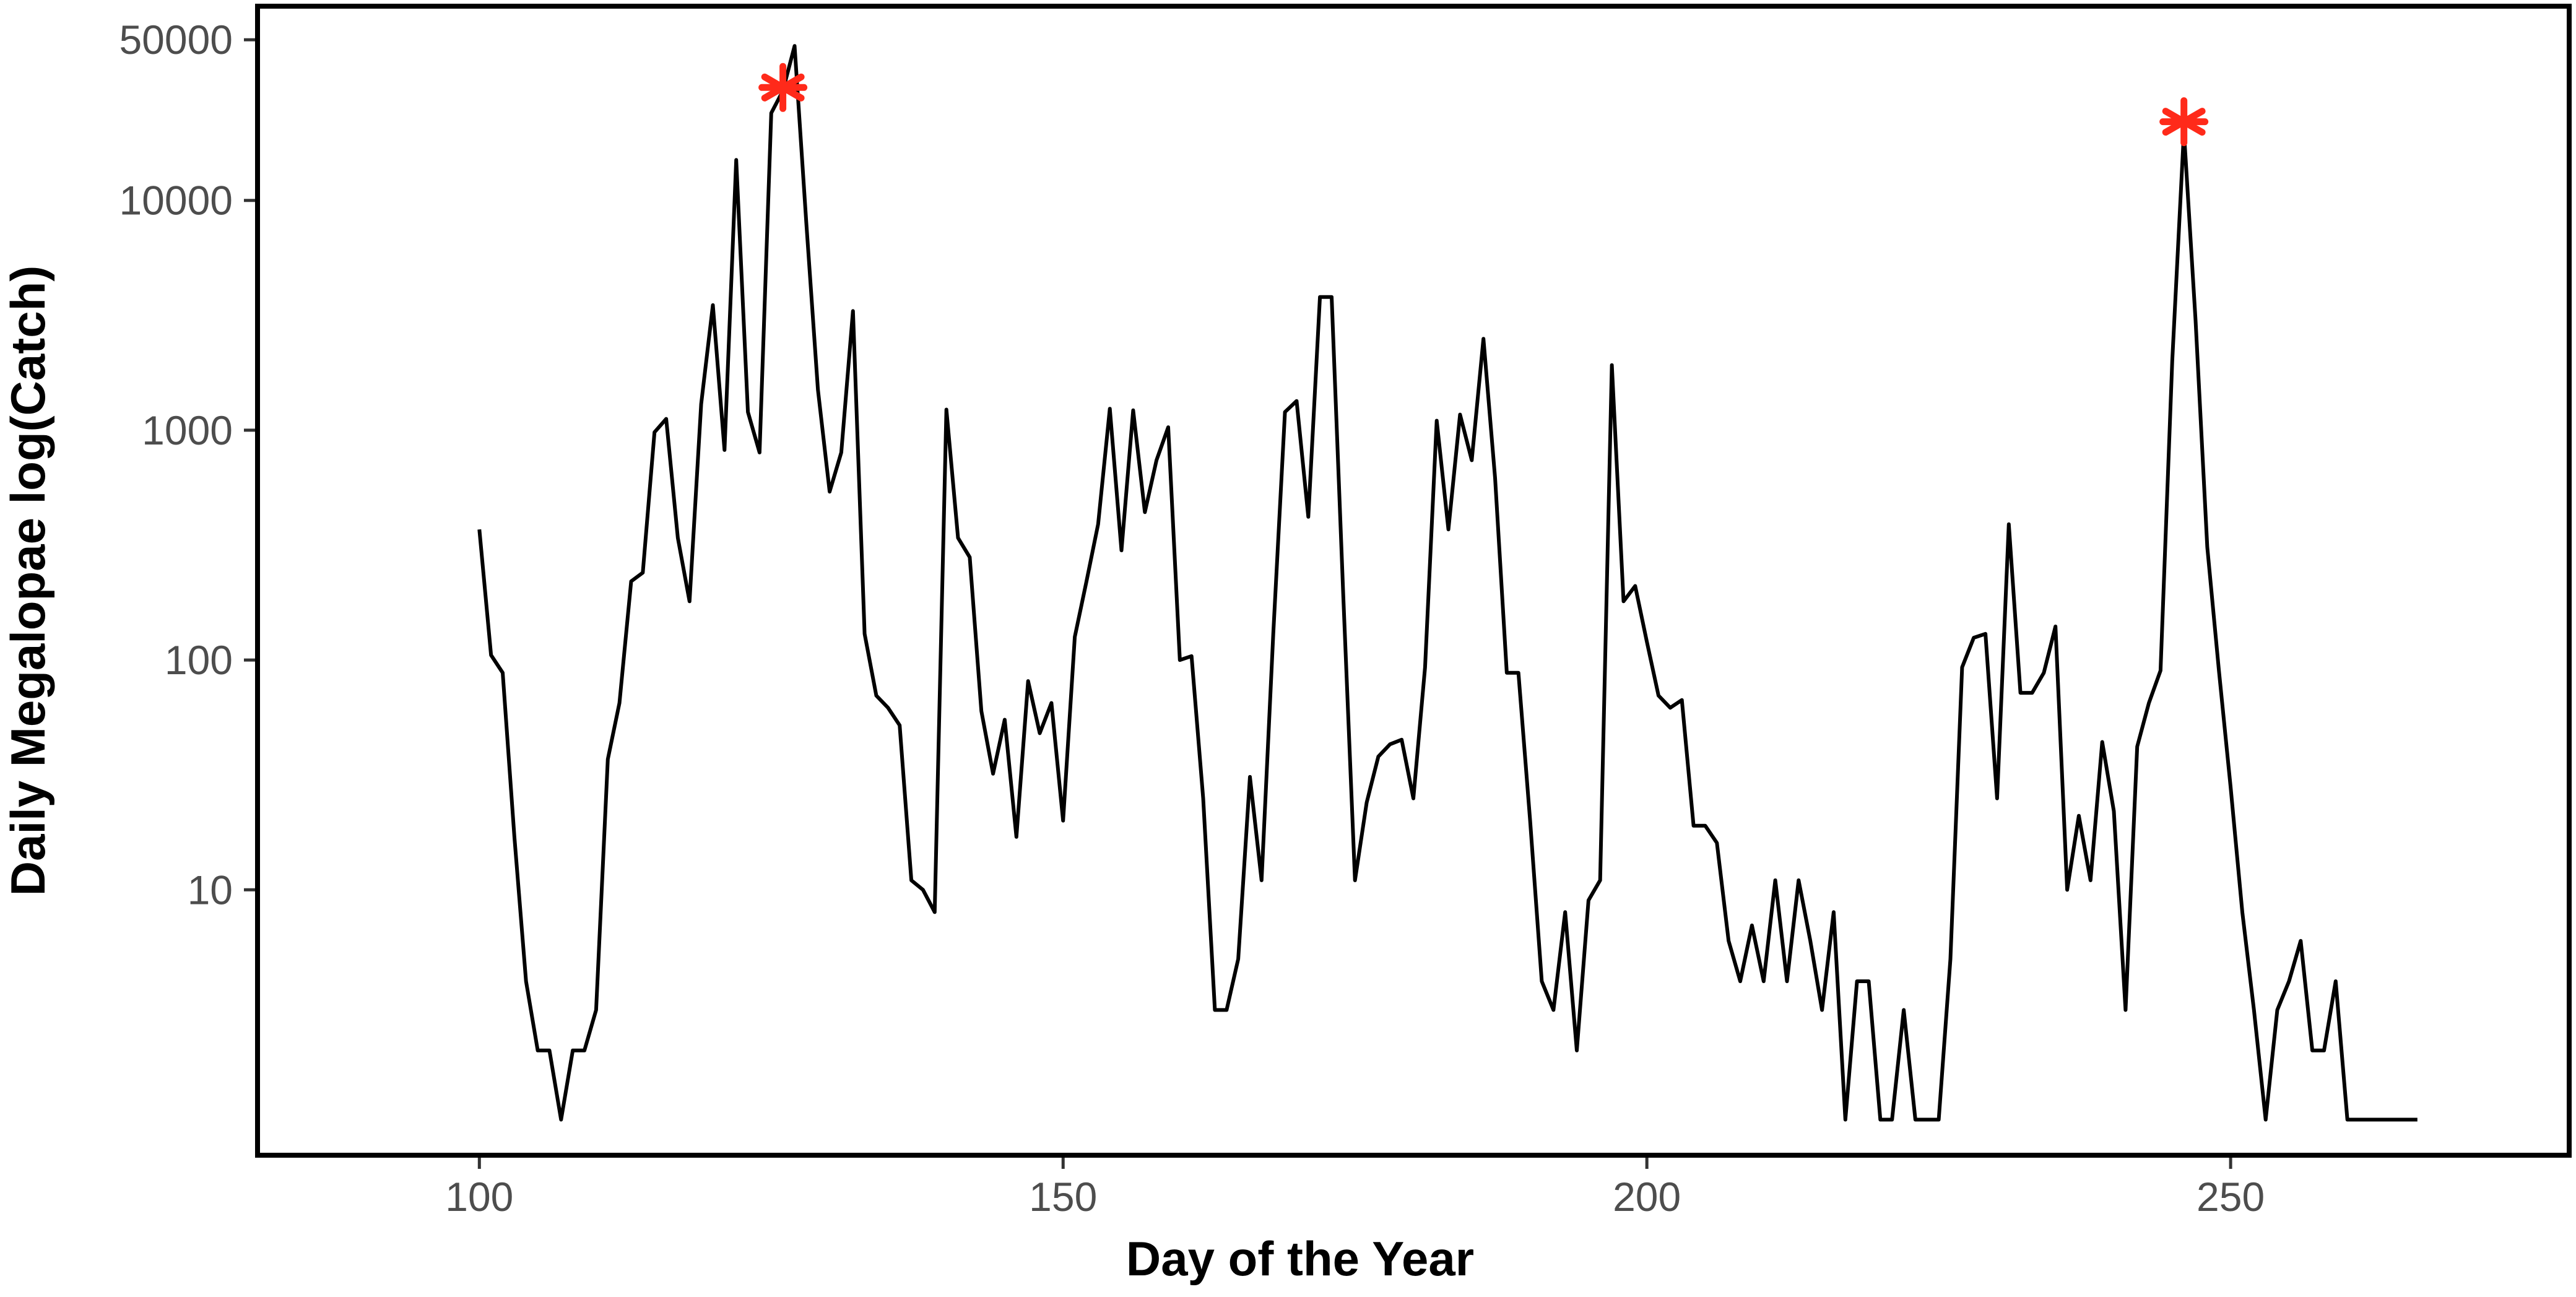 This screenshot has height=1297, width=2576. Describe the element at coordinates (479, 1197) in the screenshot. I see `x-tick-label: 100` at that location.